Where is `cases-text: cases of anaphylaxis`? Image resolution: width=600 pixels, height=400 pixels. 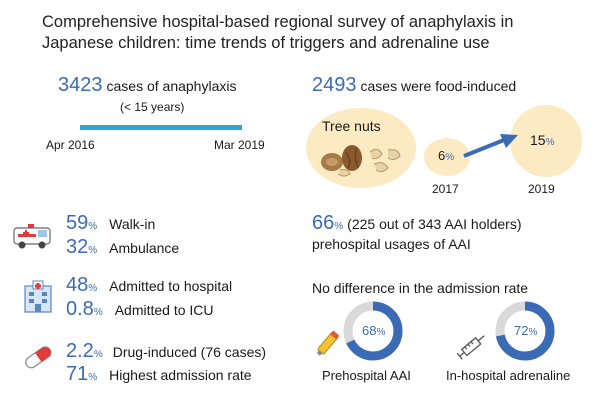
cases-text: cases of anaphylaxis is located at coordinates (171, 86).